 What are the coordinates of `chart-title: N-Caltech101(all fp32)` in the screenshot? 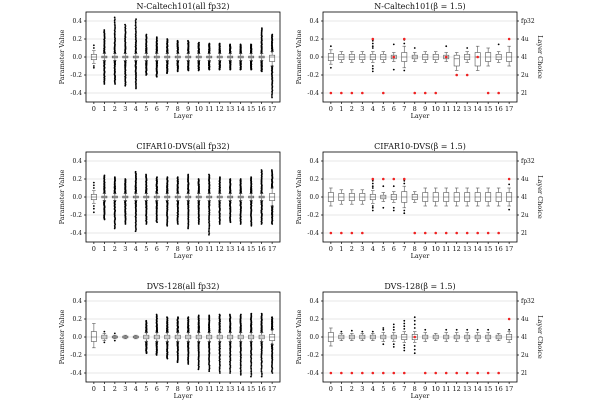 It's located at (183, 6).